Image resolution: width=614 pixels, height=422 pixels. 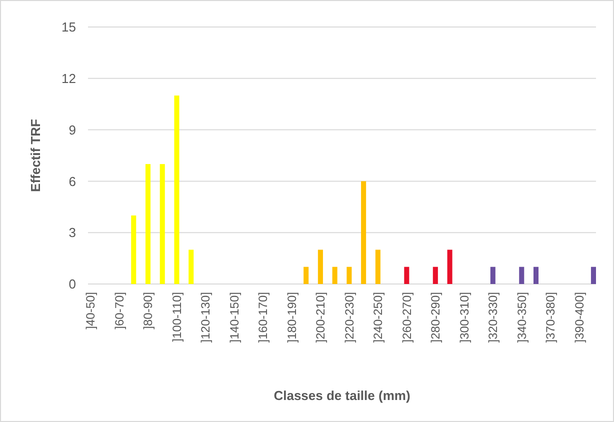 I want to click on x-tick-label: ]280-290], so click(x=435, y=317).